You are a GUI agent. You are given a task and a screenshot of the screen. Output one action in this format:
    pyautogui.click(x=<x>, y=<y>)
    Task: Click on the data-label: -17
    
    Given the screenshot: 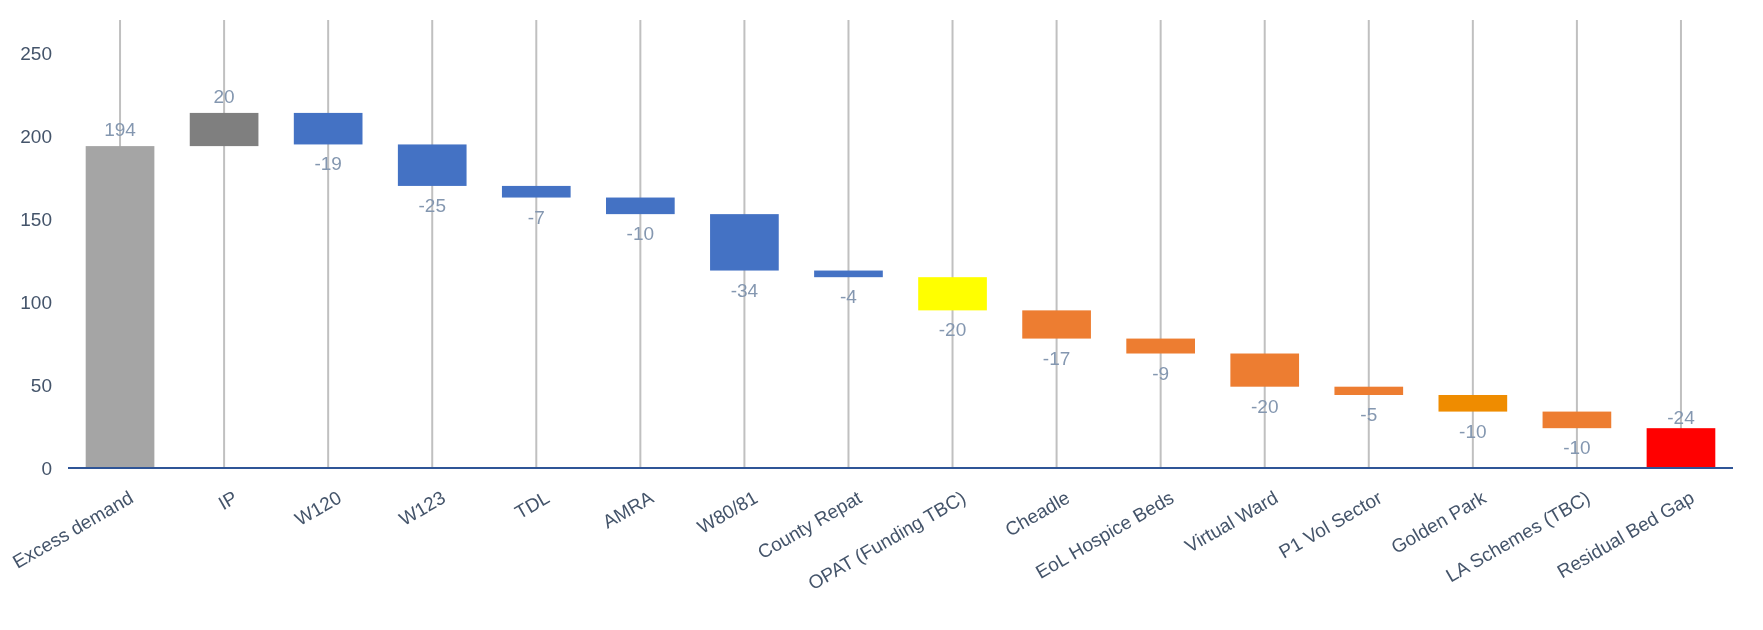 What is the action you would take?
    pyautogui.click(x=1056, y=358)
    